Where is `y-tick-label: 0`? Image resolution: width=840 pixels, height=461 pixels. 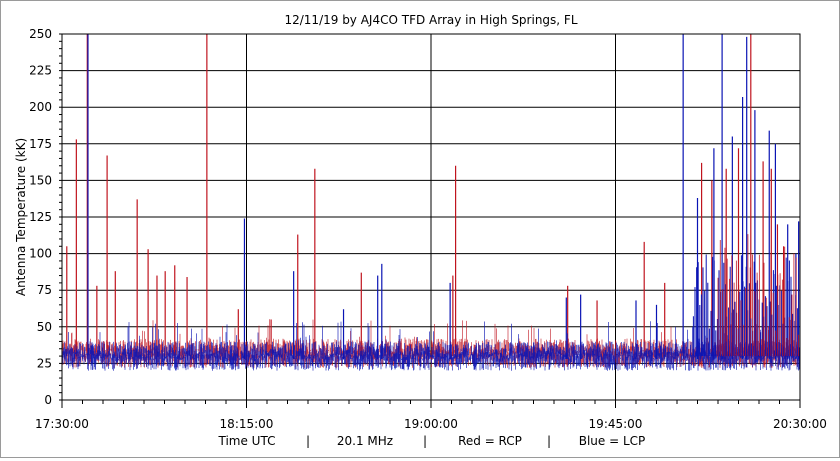
y-tick-label: 0 is located at coordinates (48, 400).